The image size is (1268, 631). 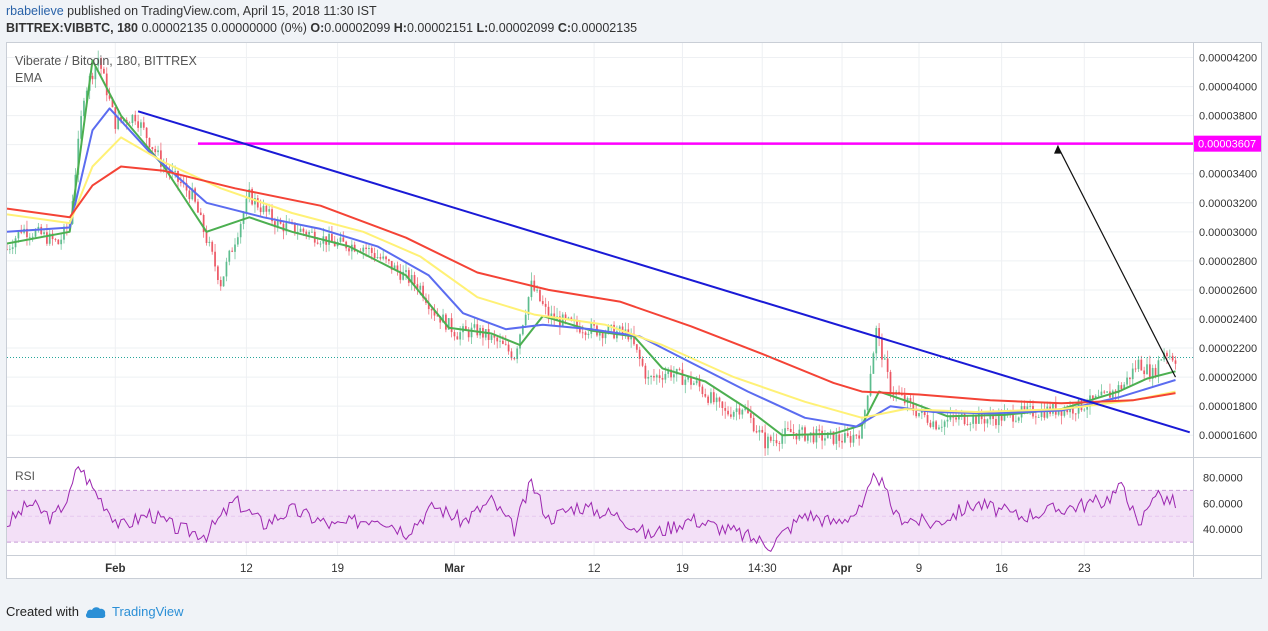 I want to click on time-tick-label: Apr, so click(x=842, y=569).